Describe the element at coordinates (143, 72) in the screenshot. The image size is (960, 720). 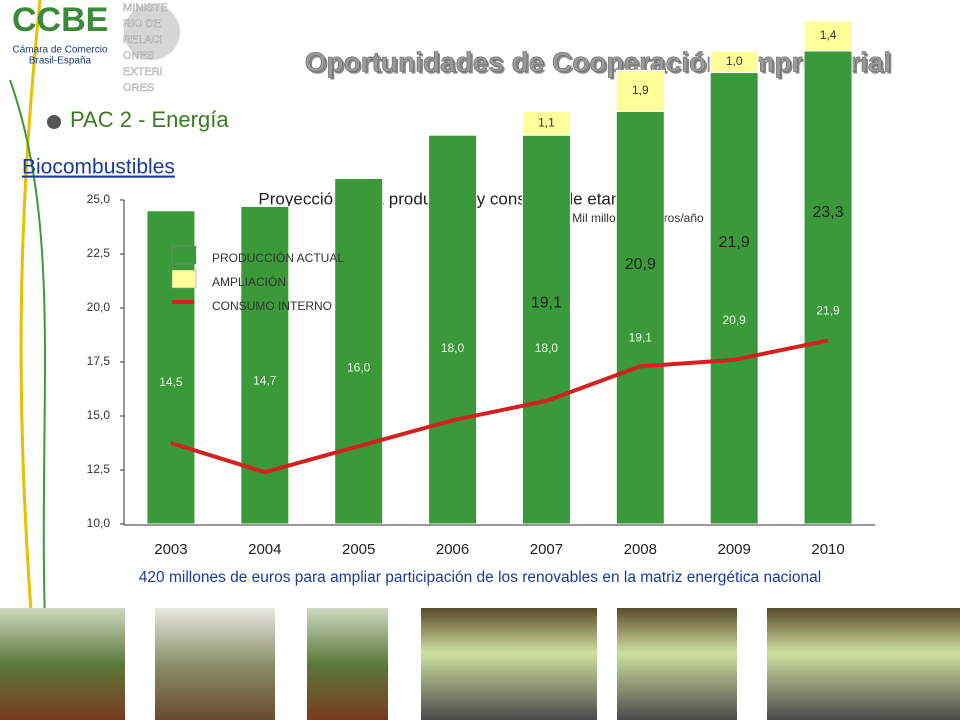
I see `ministry-text: EXTERI` at that location.